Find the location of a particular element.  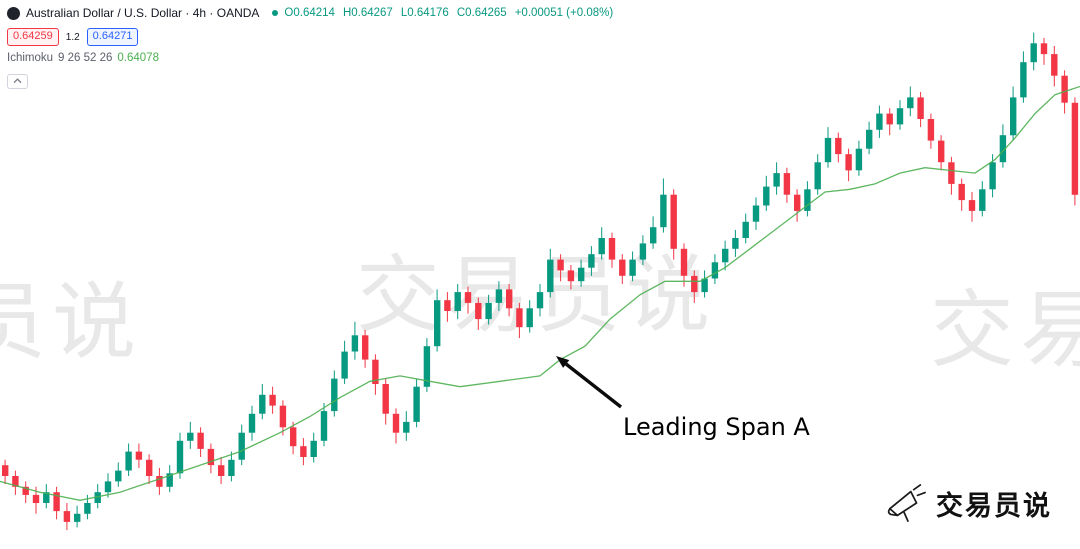

watermark-right: 交易员说 is located at coordinates (1005, 330).